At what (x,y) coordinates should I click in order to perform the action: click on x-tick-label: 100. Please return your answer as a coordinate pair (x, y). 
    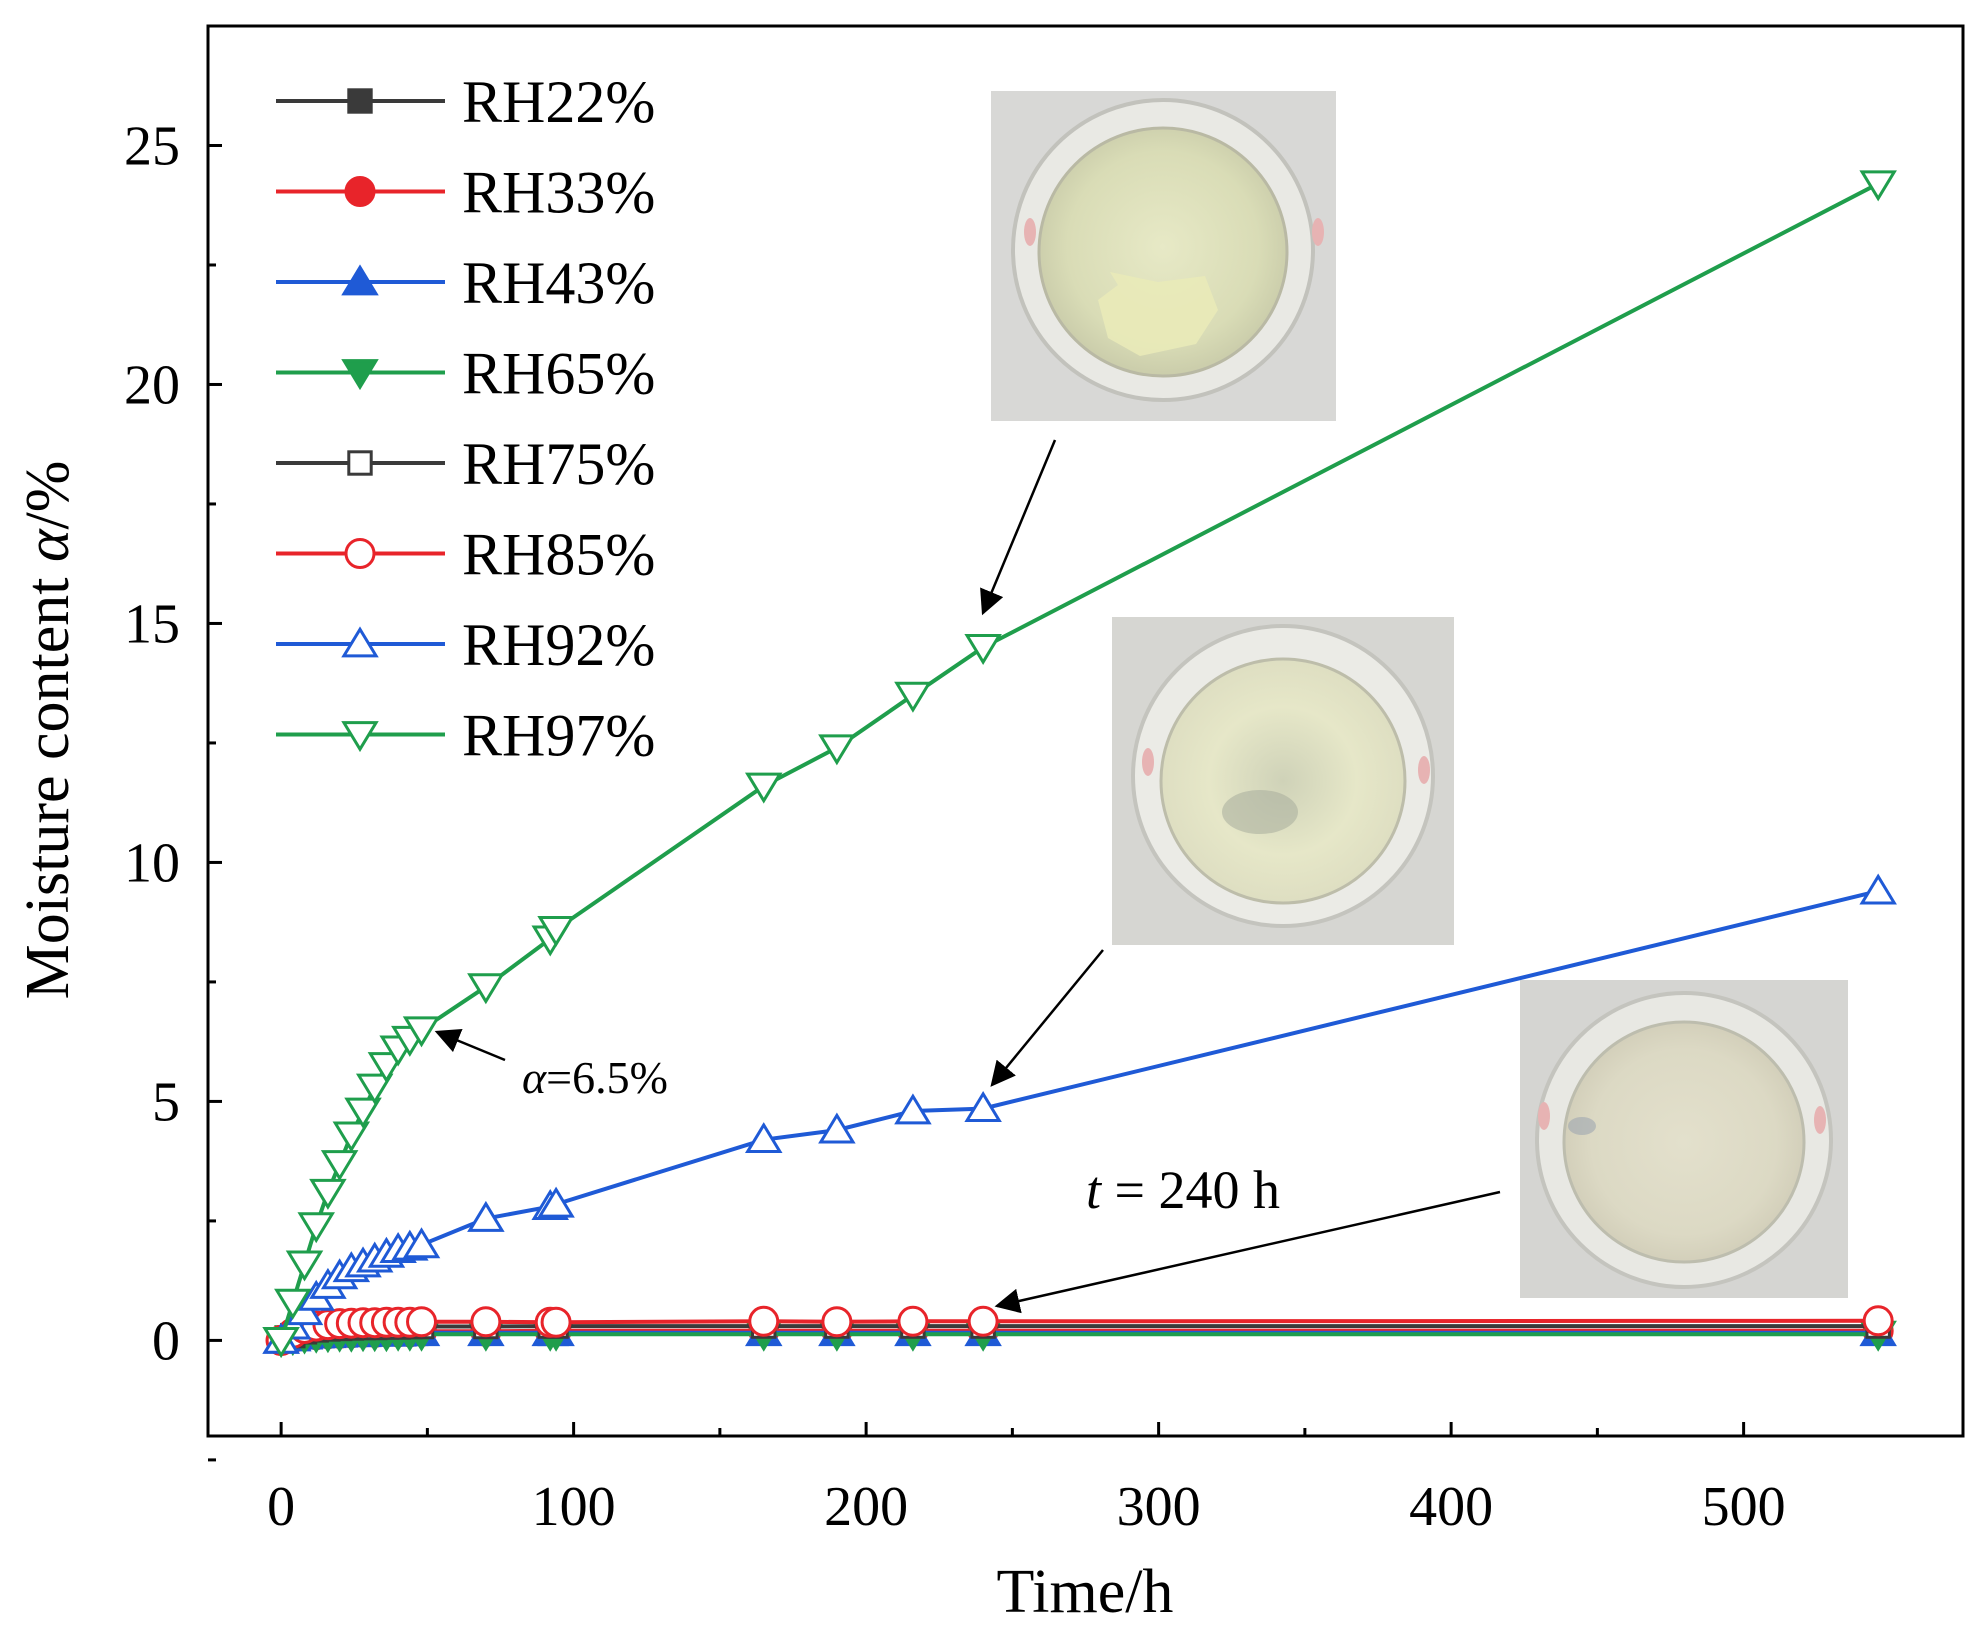
    Looking at the image, I should click on (574, 1507).